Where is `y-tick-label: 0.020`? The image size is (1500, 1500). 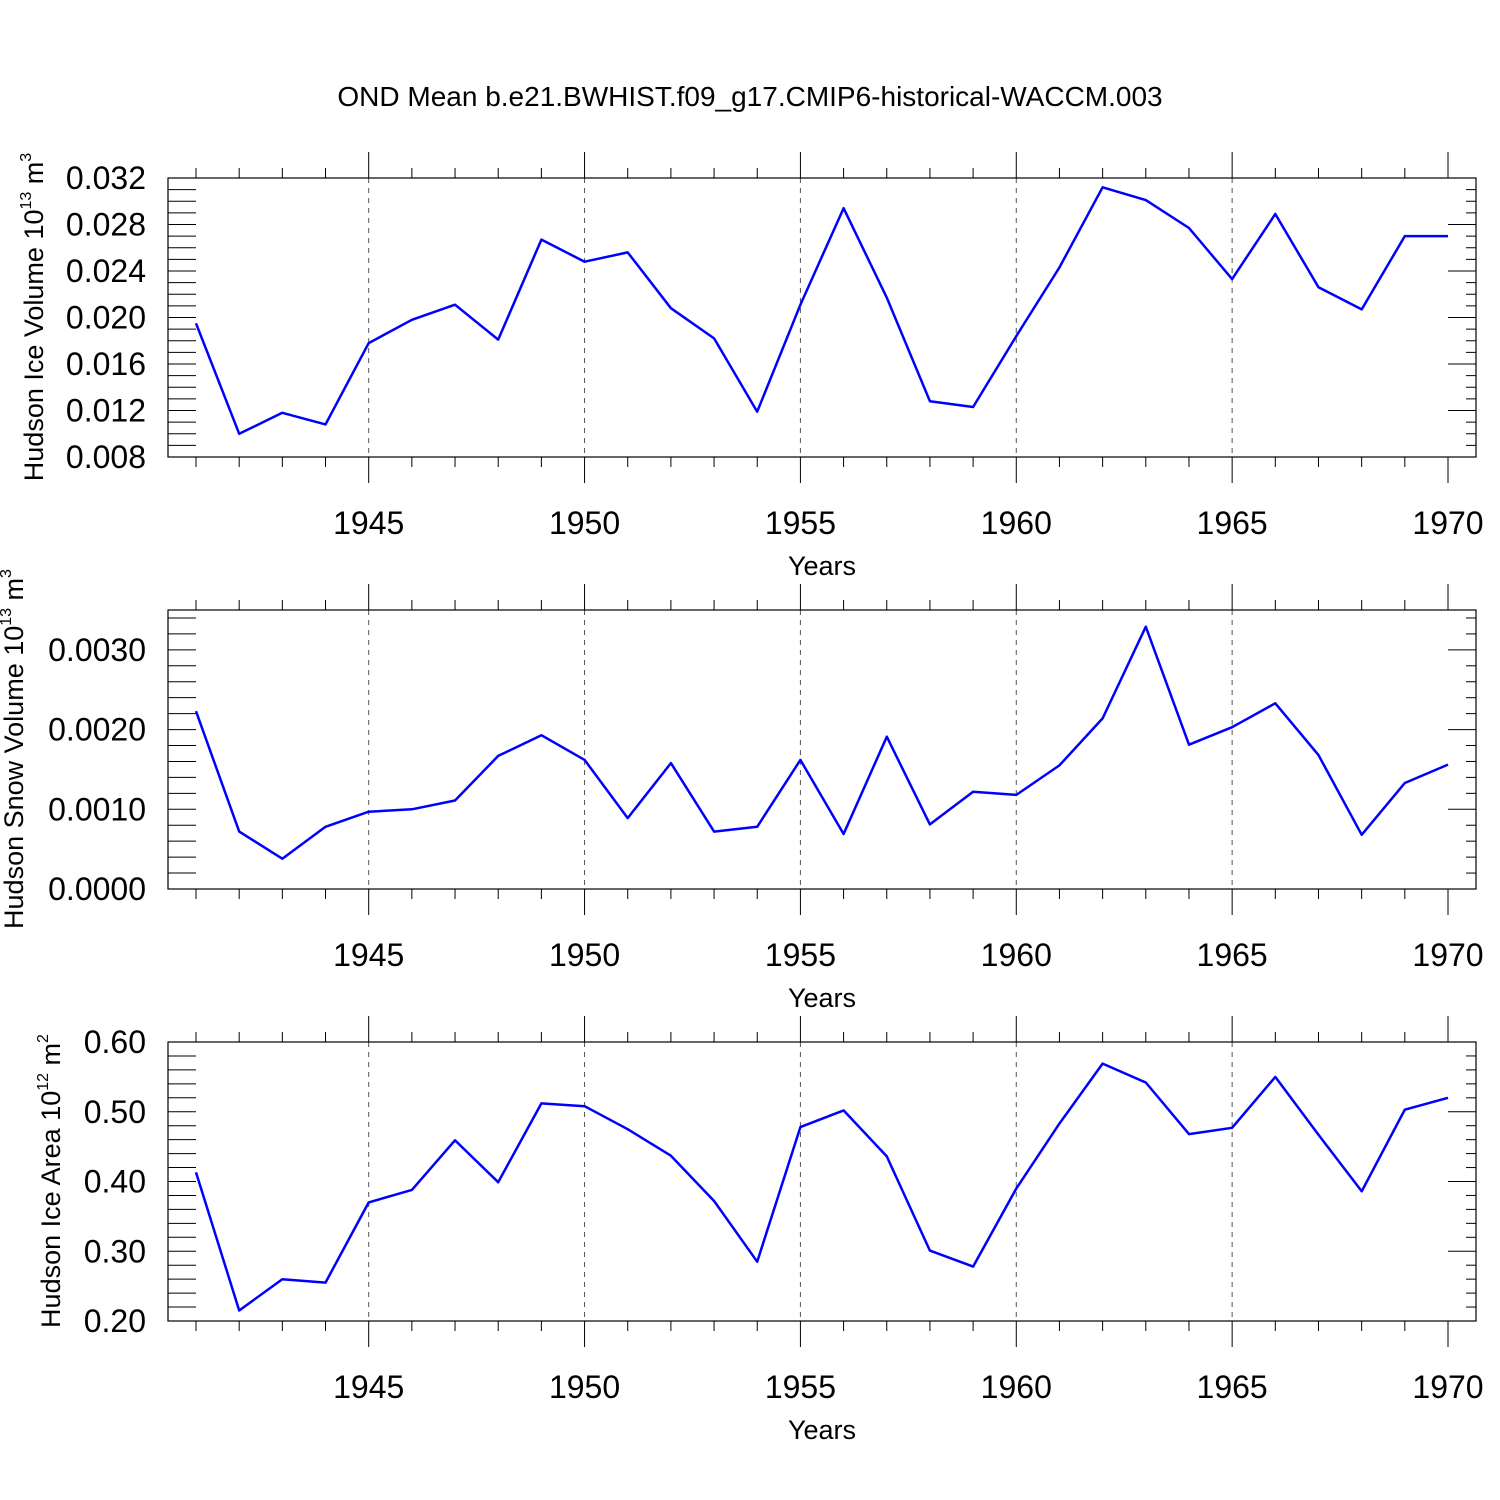 y-tick-label: 0.020 is located at coordinates (106, 318).